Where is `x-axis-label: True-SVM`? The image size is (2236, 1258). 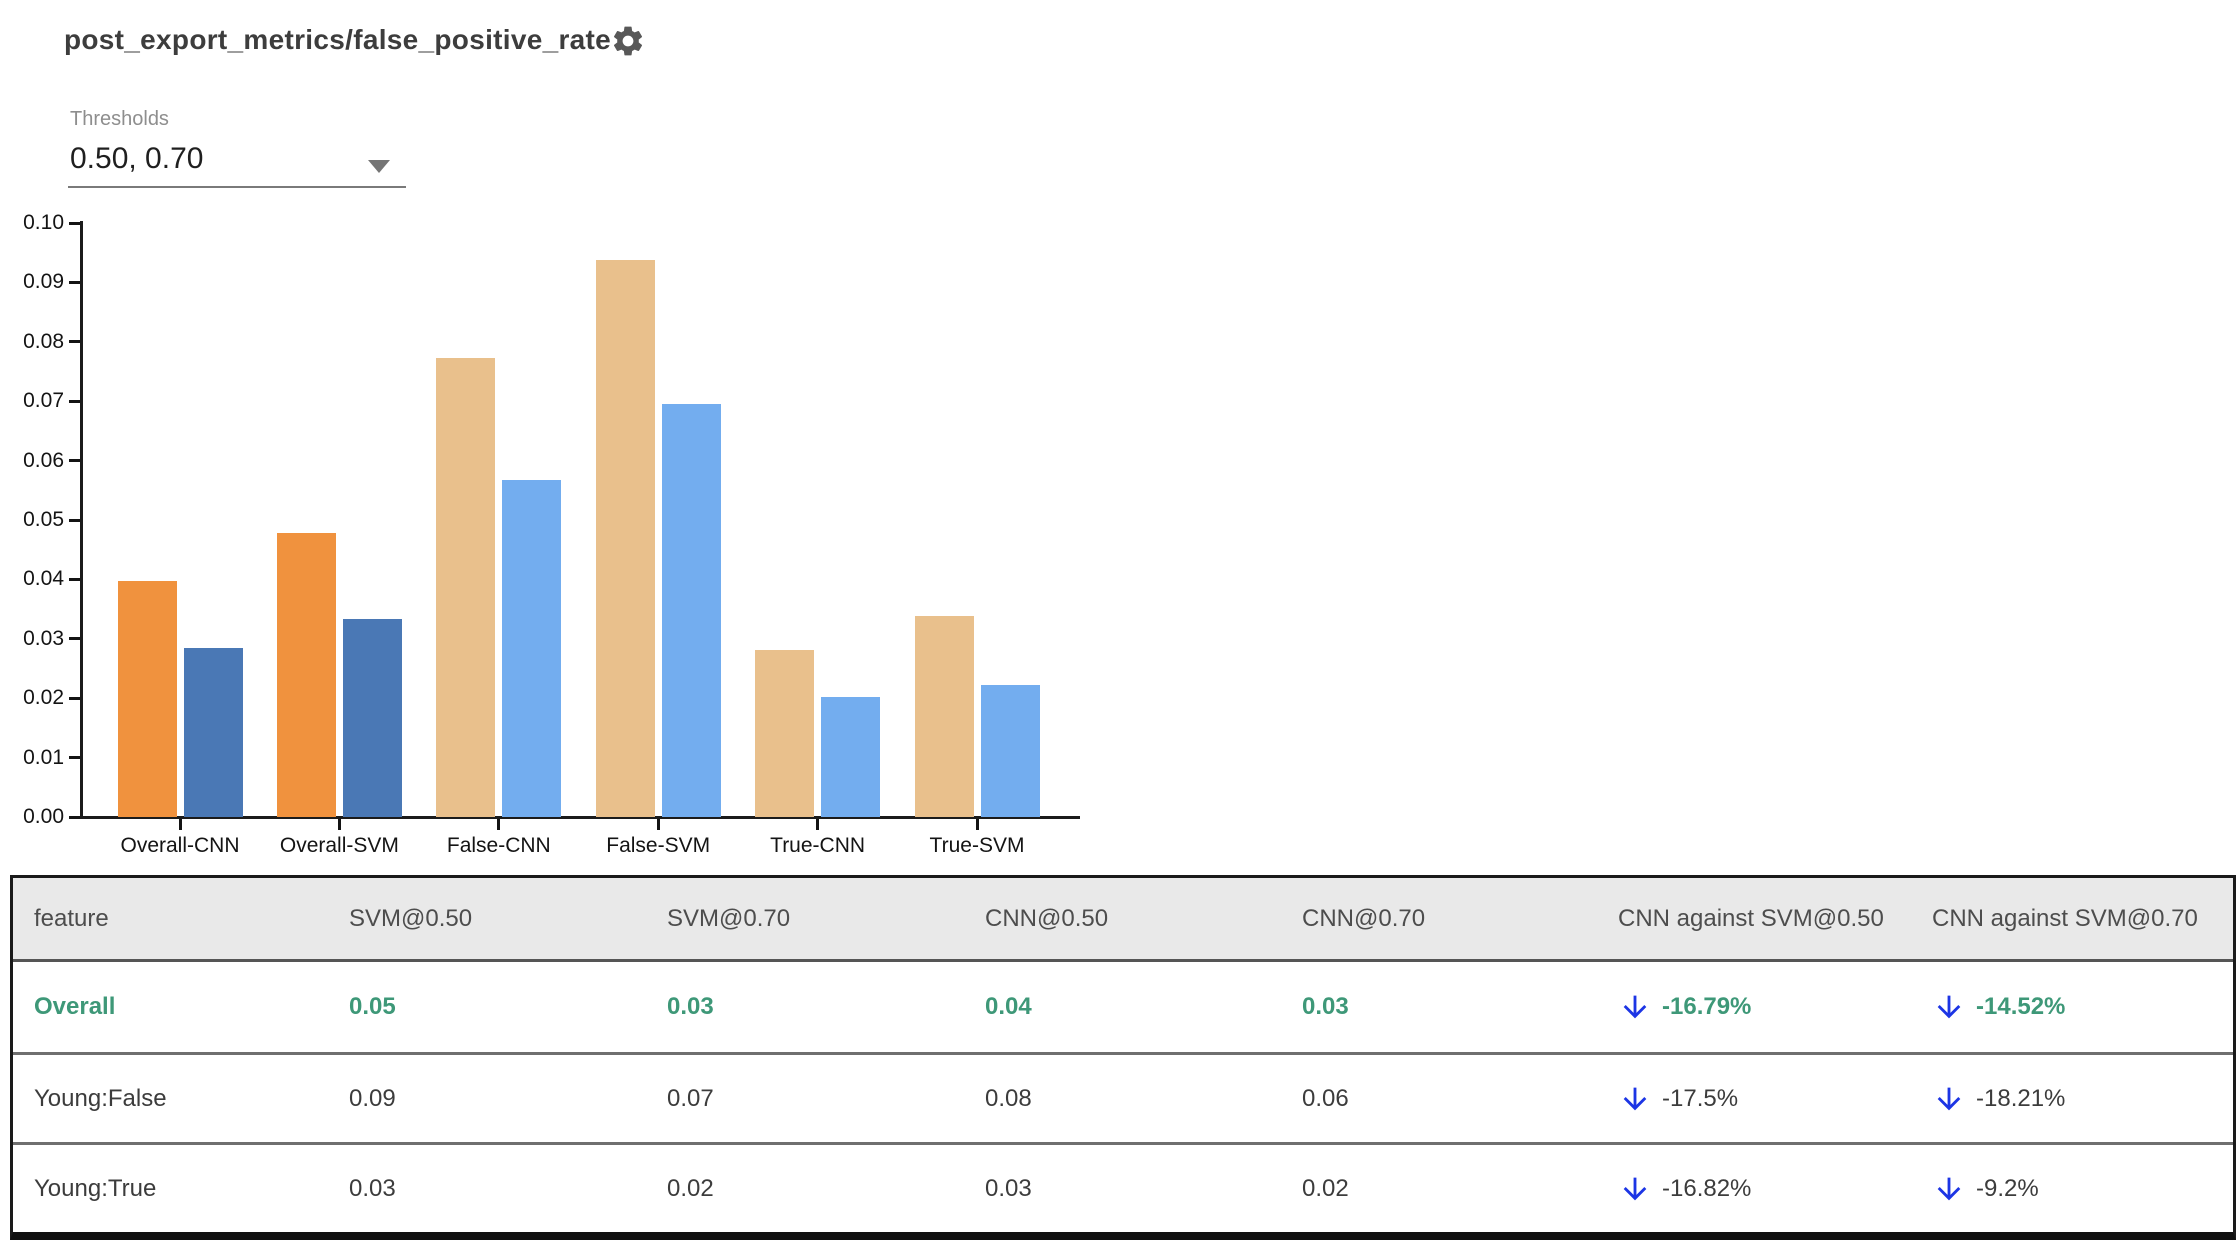
x-axis-label: True-SVM is located at coordinates (977, 845).